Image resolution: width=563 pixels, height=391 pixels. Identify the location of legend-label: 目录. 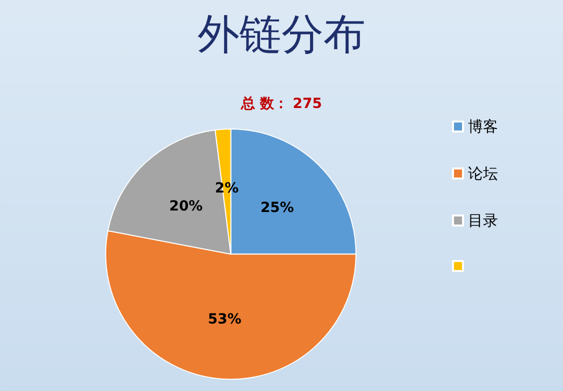
(483, 221).